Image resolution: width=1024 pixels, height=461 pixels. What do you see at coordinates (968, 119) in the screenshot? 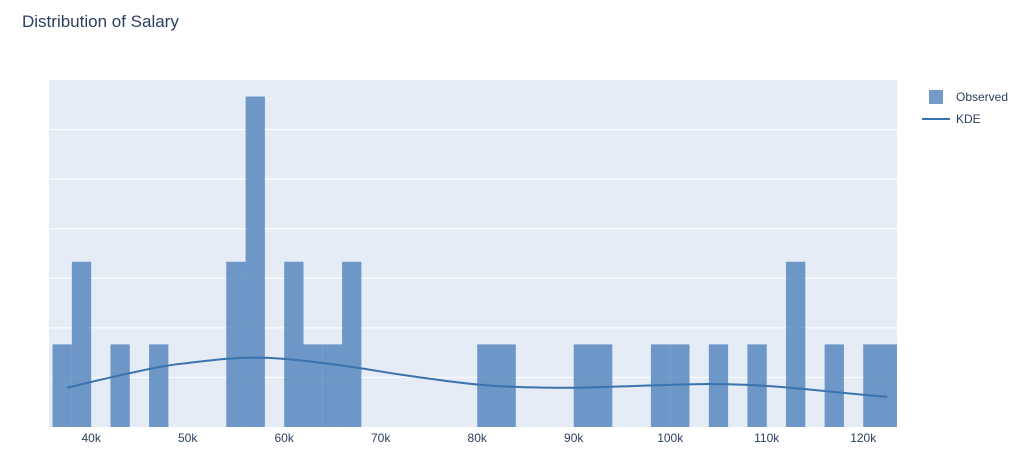
I see `legend-label-kde: KDE` at bounding box center [968, 119].